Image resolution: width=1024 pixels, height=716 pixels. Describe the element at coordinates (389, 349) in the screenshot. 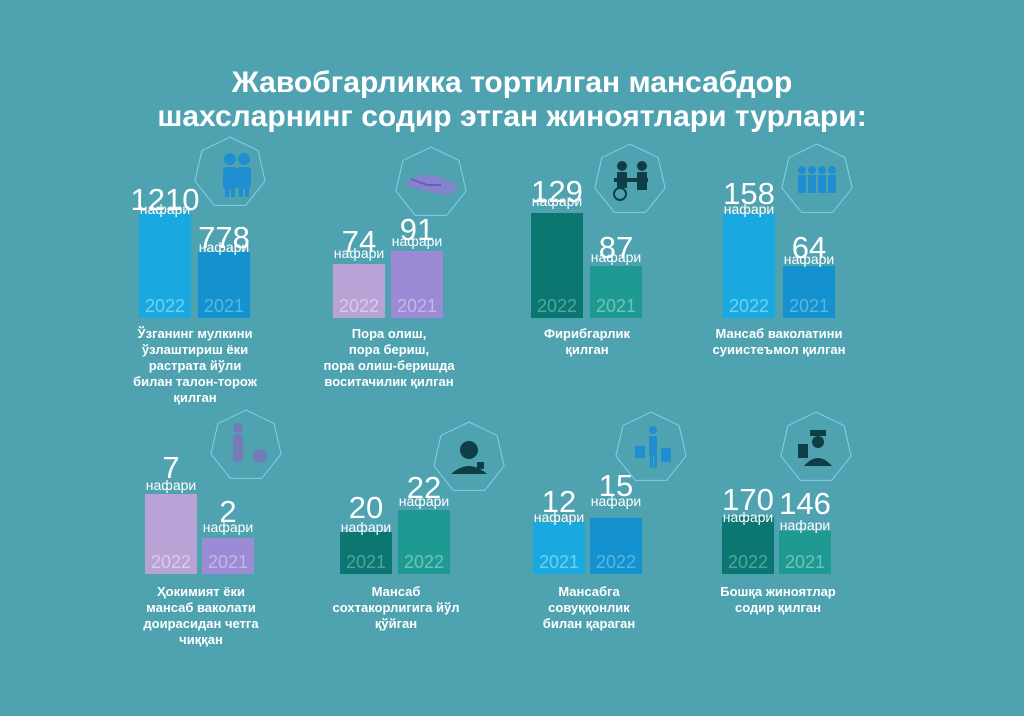

I see `caption-line: пора бериш,` at that location.